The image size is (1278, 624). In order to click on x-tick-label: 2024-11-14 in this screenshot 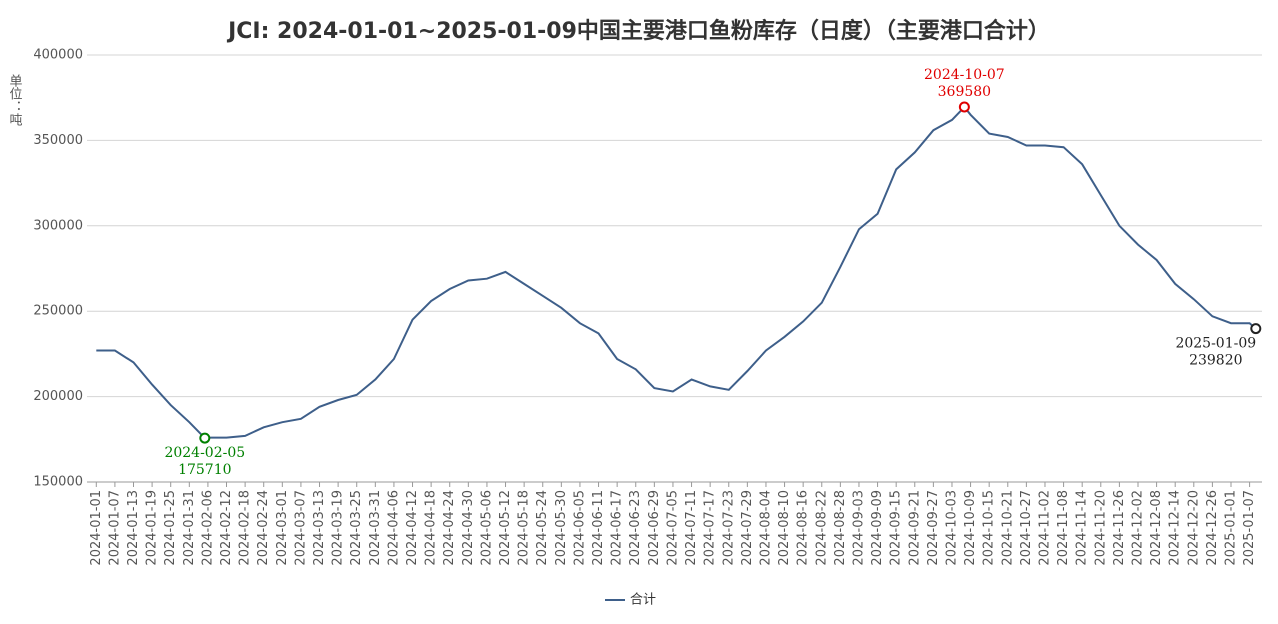, I will do `click(1082, 528)`.